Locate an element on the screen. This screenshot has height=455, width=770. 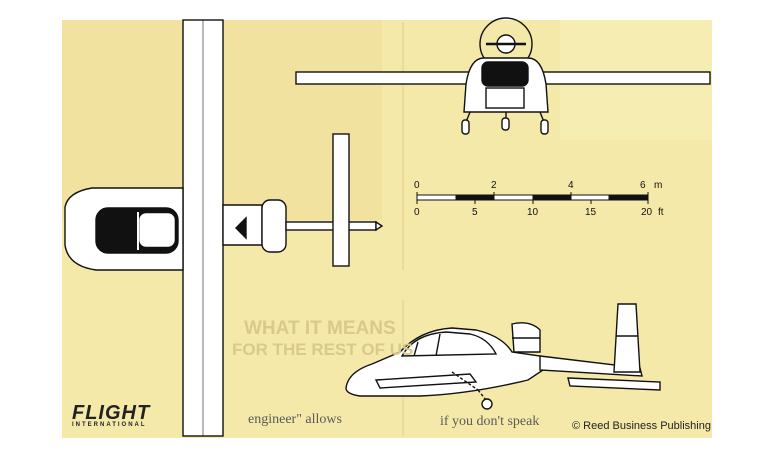
windshield-front is located at coordinates (505, 74).